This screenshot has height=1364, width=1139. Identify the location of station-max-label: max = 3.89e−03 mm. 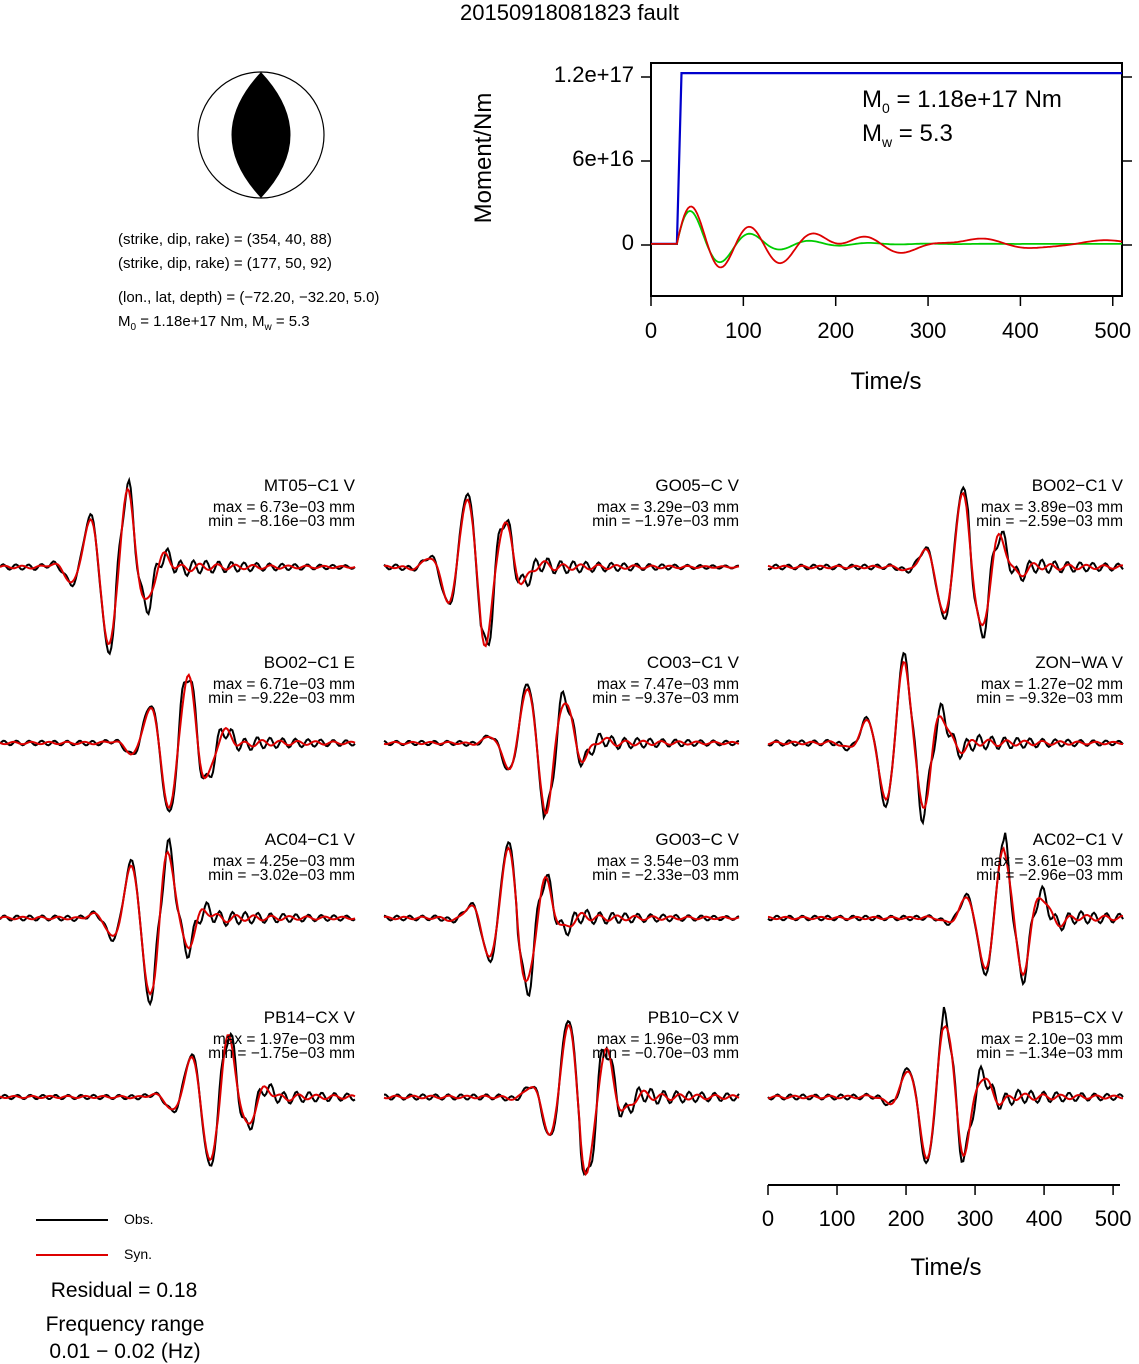
(1051, 507).